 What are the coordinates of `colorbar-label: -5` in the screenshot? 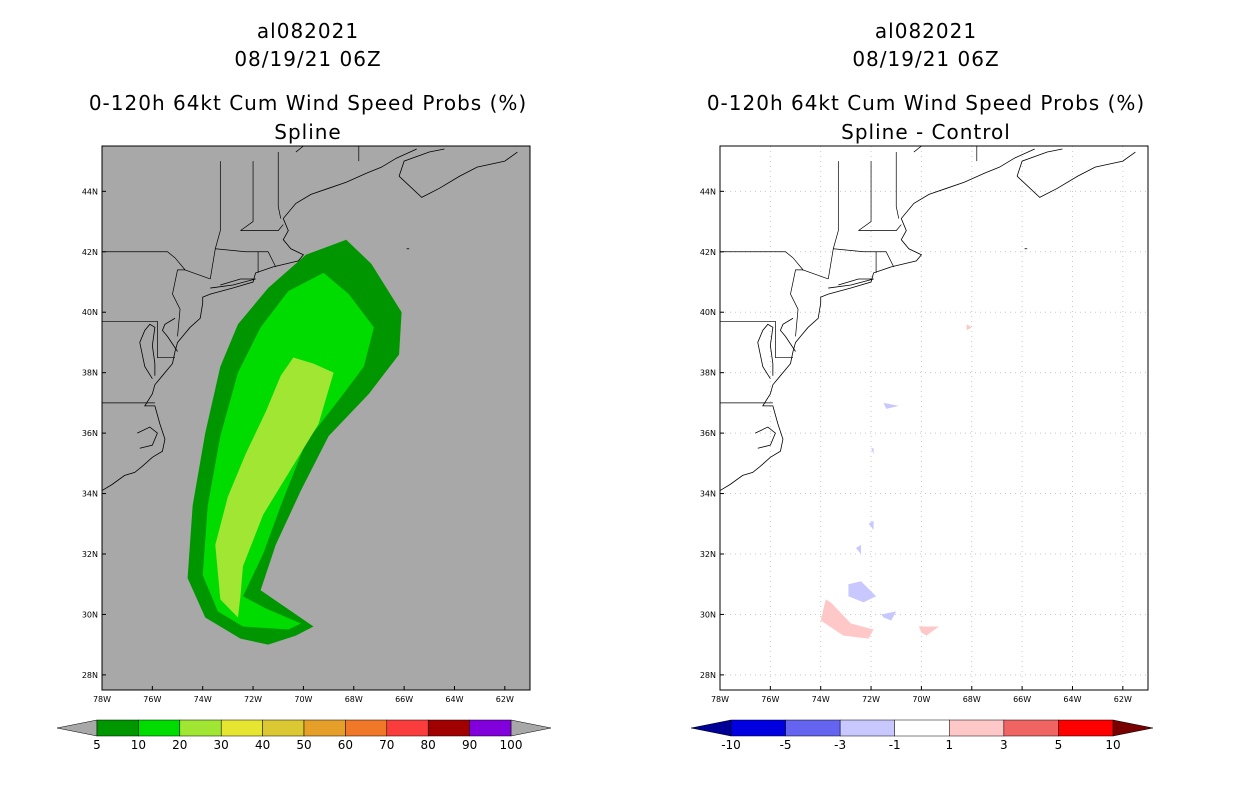 It's located at (786, 745).